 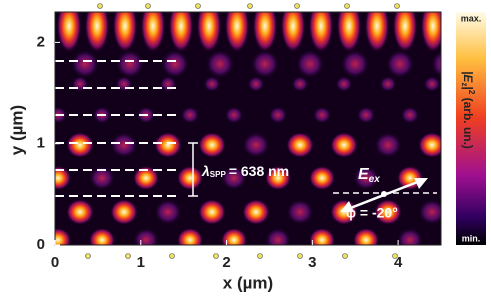 I want to click on x-tick-label: 0, so click(x=55, y=262).